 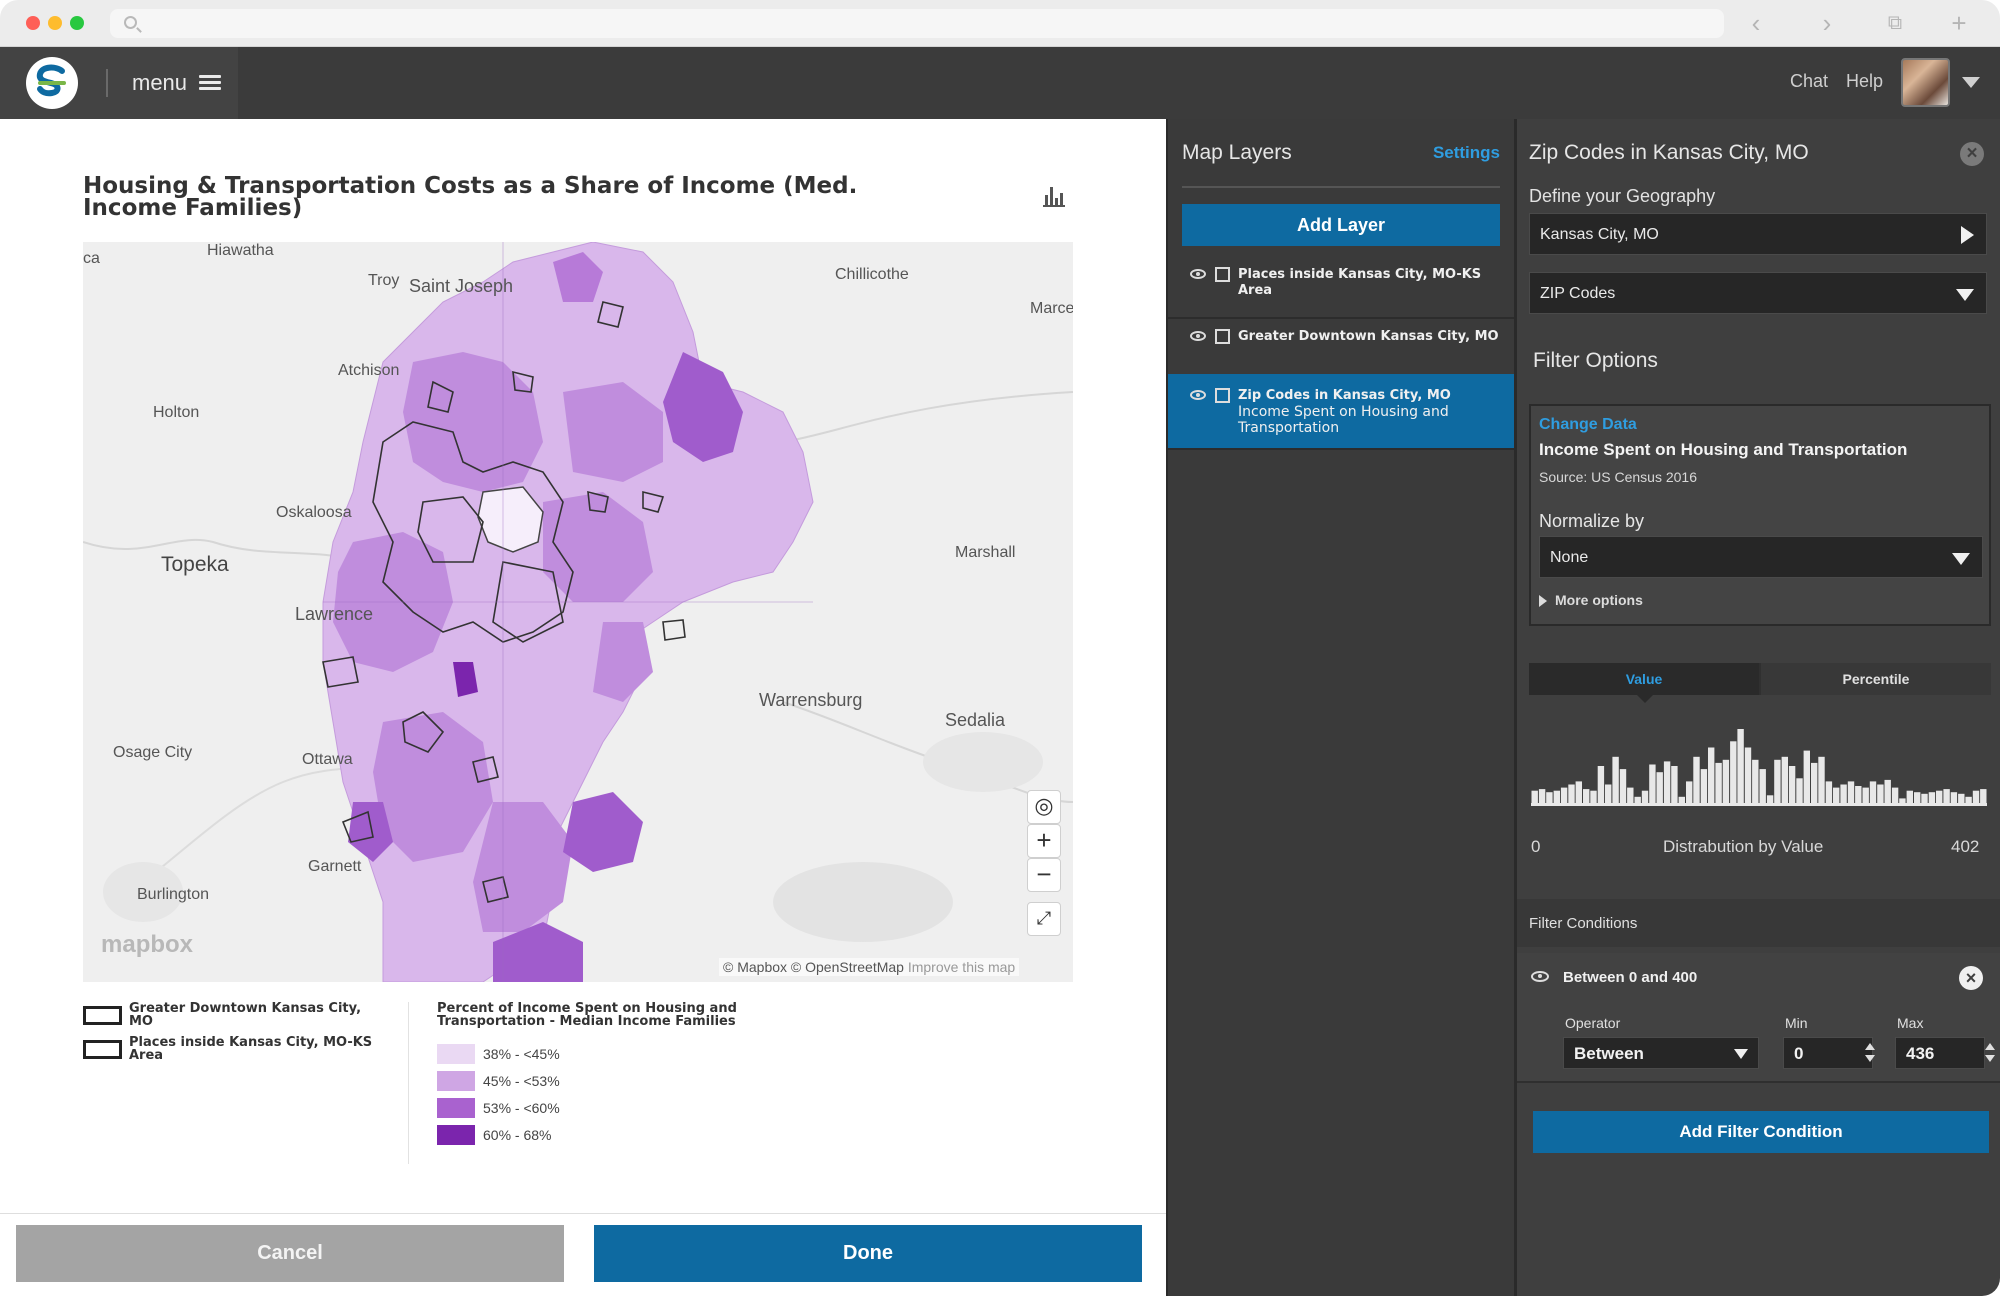 What do you see at coordinates (1669, 152) in the screenshot?
I see `detail-title: Zip Codes in Kansas City, MO` at bounding box center [1669, 152].